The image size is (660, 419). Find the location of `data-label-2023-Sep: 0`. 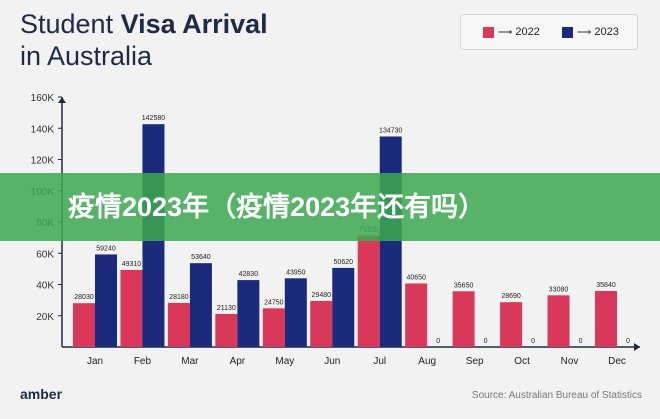

data-label-2023-Sep: 0 is located at coordinates (486, 341).